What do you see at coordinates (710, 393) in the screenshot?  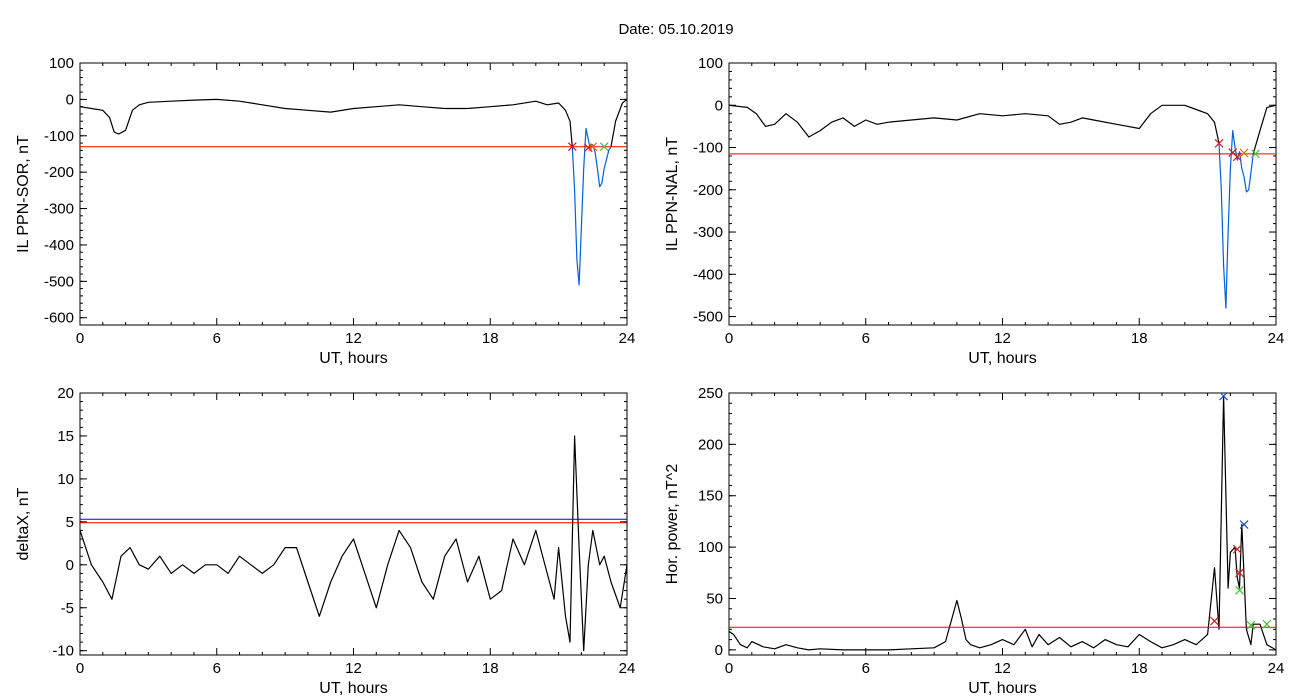 I see `y-tick-label: 250` at bounding box center [710, 393].